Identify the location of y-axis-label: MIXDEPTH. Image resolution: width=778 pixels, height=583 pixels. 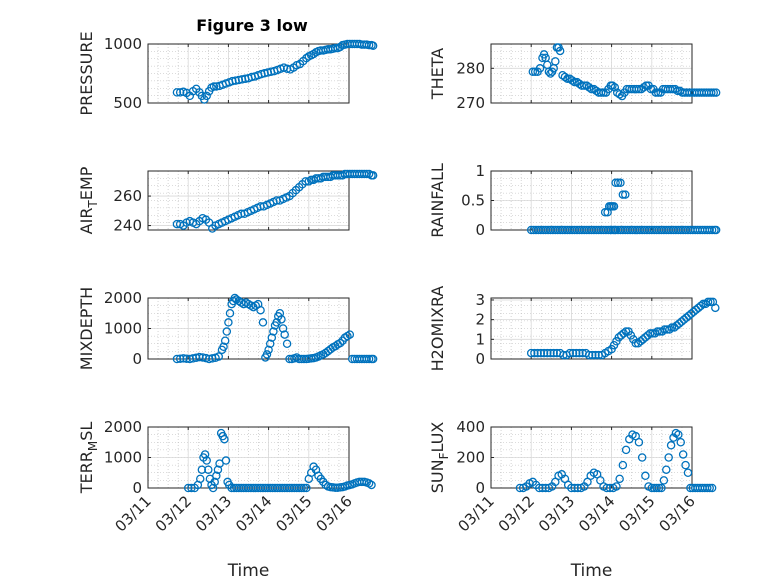
(86, 328).